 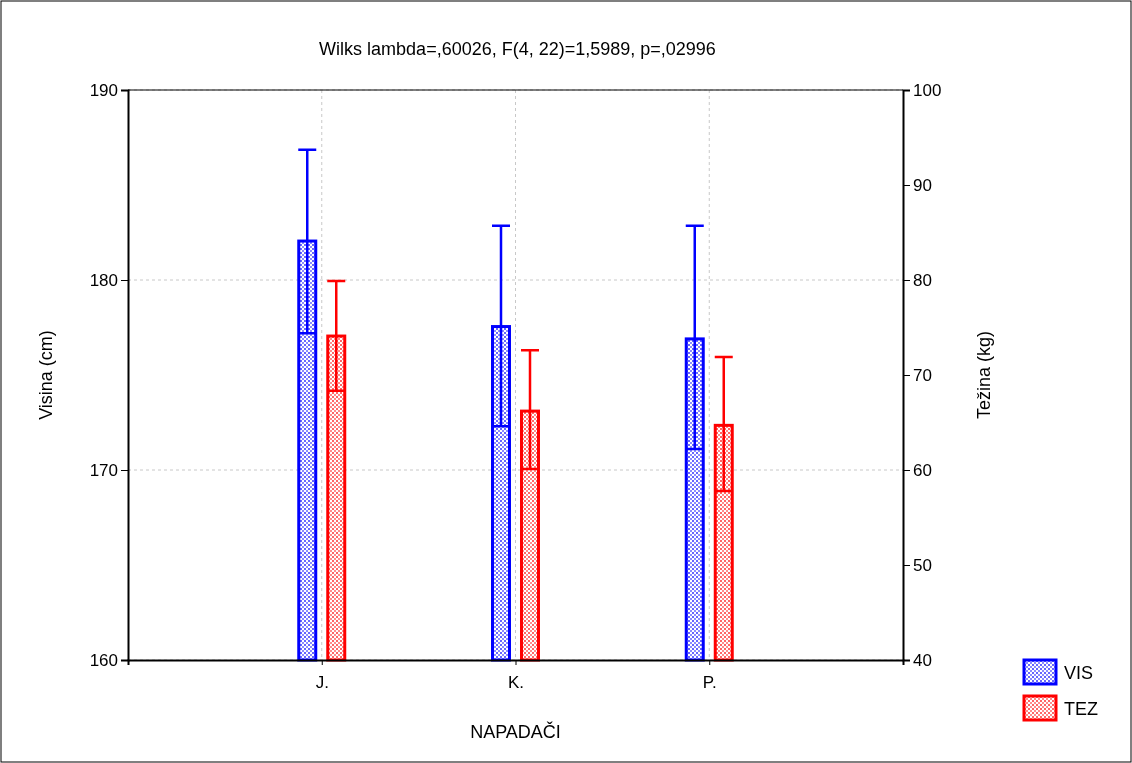 What do you see at coordinates (922, 470) in the screenshot?
I see `y2-tick-label: 60` at bounding box center [922, 470].